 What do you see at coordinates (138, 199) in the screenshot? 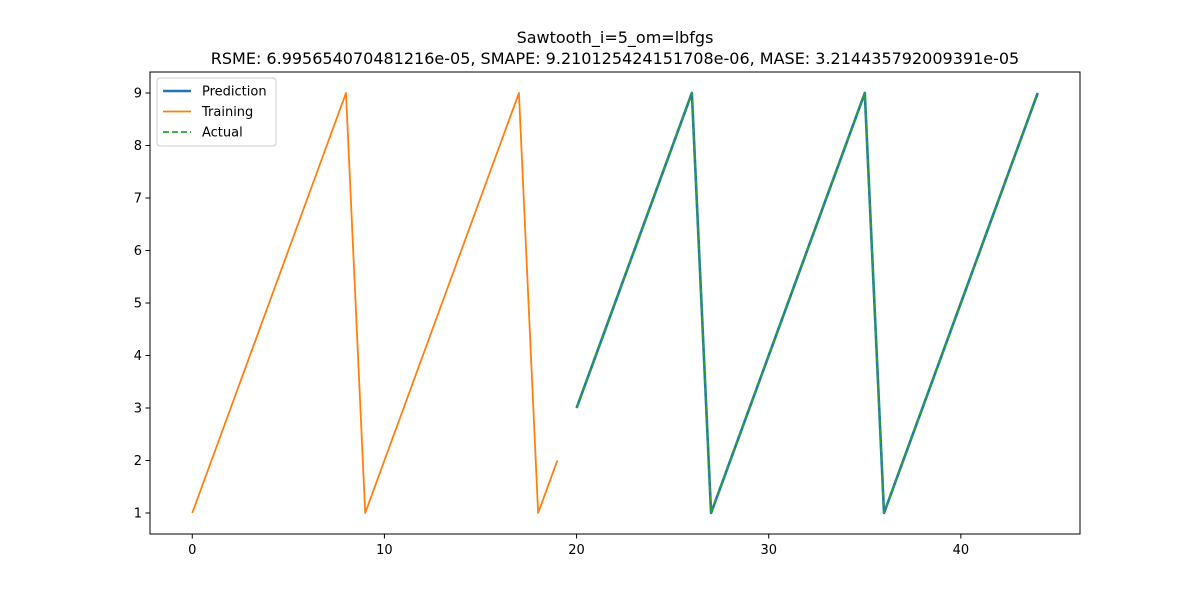
I see `y-tick-label: 7` at bounding box center [138, 199].